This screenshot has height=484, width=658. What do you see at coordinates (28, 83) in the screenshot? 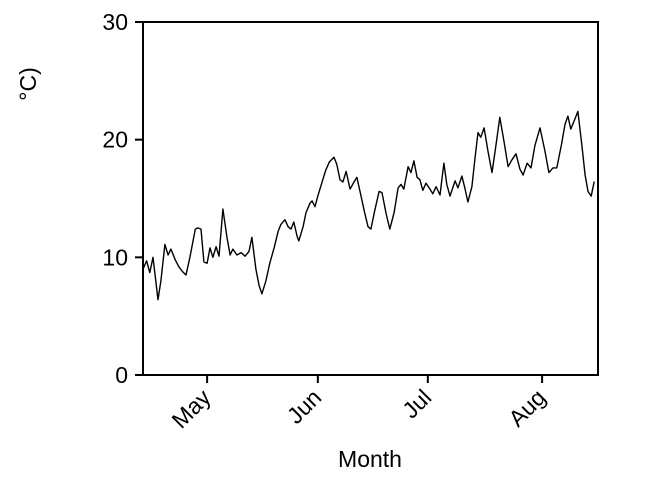
I see `y-axis-title: °C)` at bounding box center [28, 83].